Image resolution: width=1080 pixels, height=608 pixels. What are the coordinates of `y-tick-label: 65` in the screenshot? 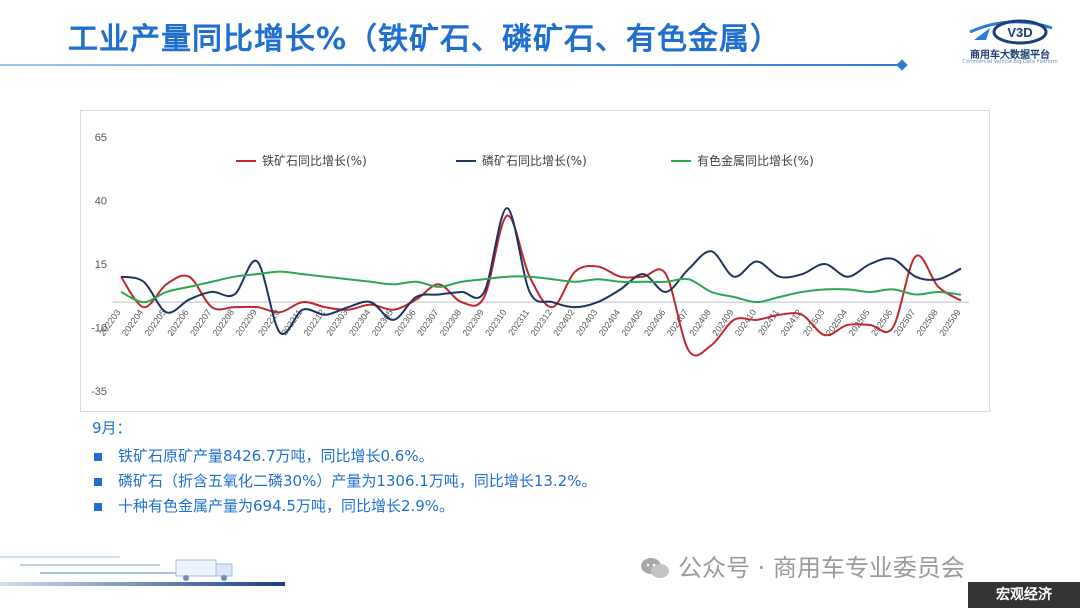 It's located at (101, 138).